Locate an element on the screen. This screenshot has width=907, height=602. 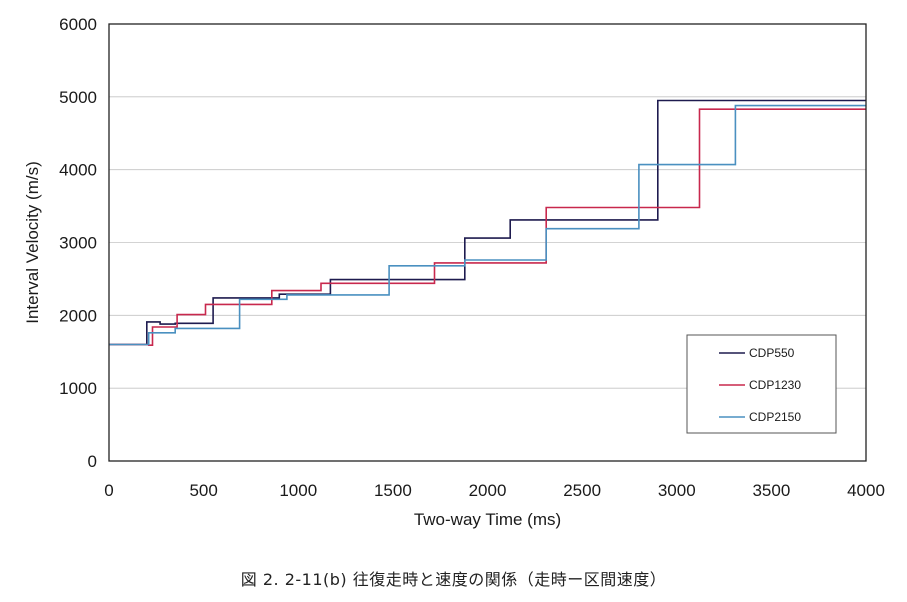
x-tick-label-1500: 1500 is located at coordinates (393, 490).